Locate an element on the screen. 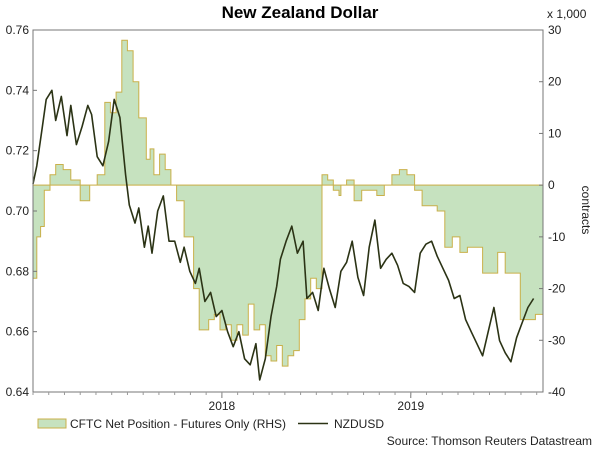  x-tick-label: 2018 is located at coordinates (222, 406).